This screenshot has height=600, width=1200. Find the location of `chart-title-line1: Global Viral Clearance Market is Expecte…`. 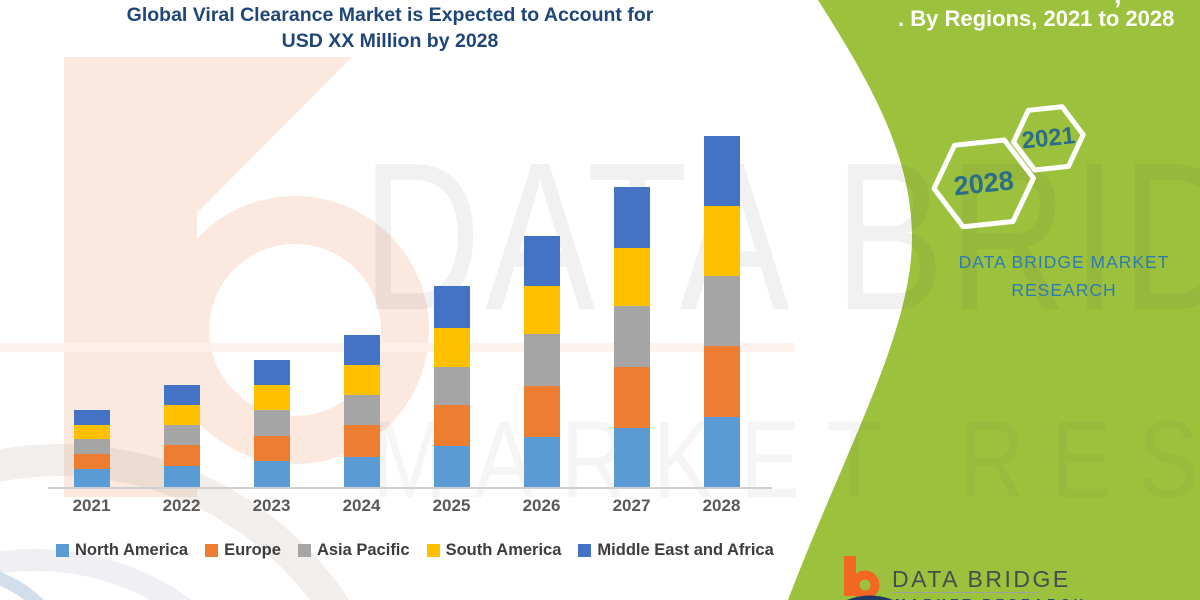

chart-title-line1: Global Viral Clearance Market is Expecte… is located at coordinates (390, 15).